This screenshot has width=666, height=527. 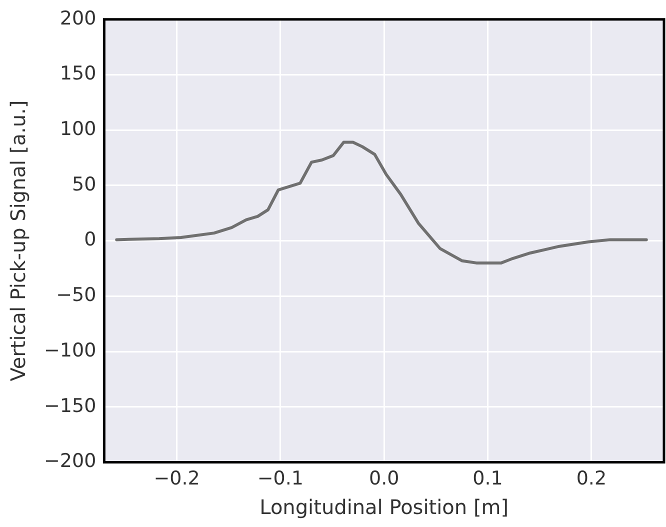 What do you see at coordinates (90, 239) in the screenshot?
I see `y-tick-label: 0` at bounding box center [90, 239].